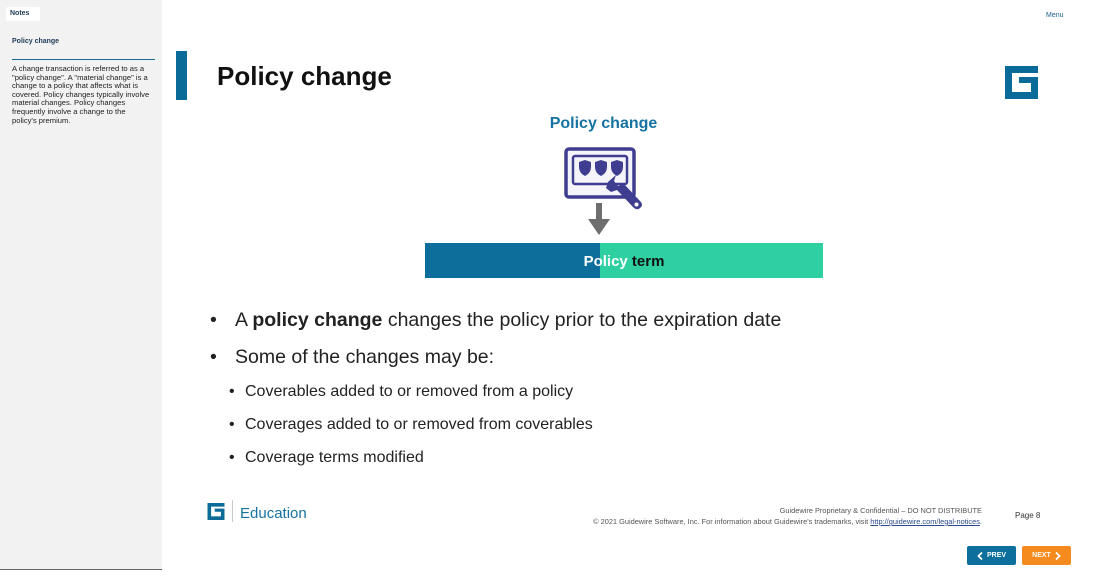 This screenshot has height=583, width=1104. I want to click on term-bar-right-segment, so click(711, 260).